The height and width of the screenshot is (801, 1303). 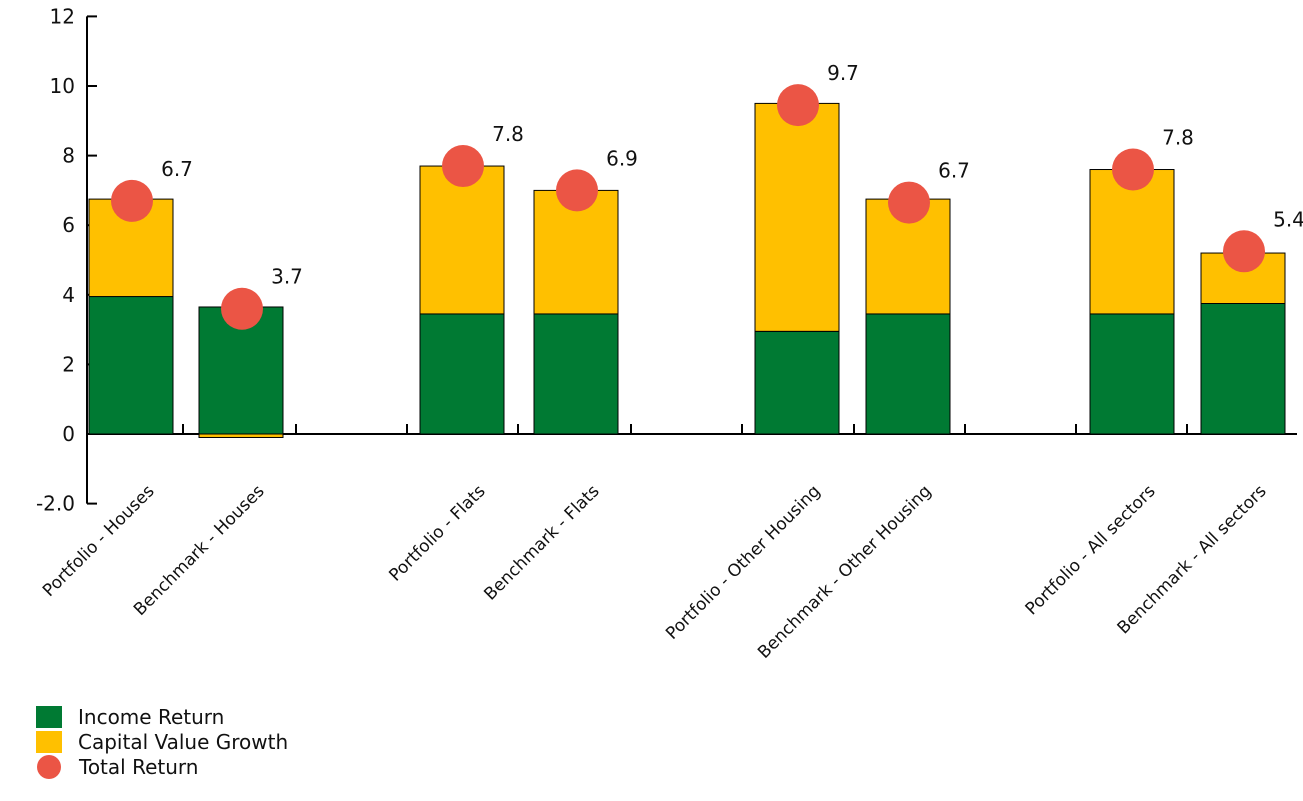 I want to click on data-label-portfolio-houses: 6.7, so click(x=177, y=169).